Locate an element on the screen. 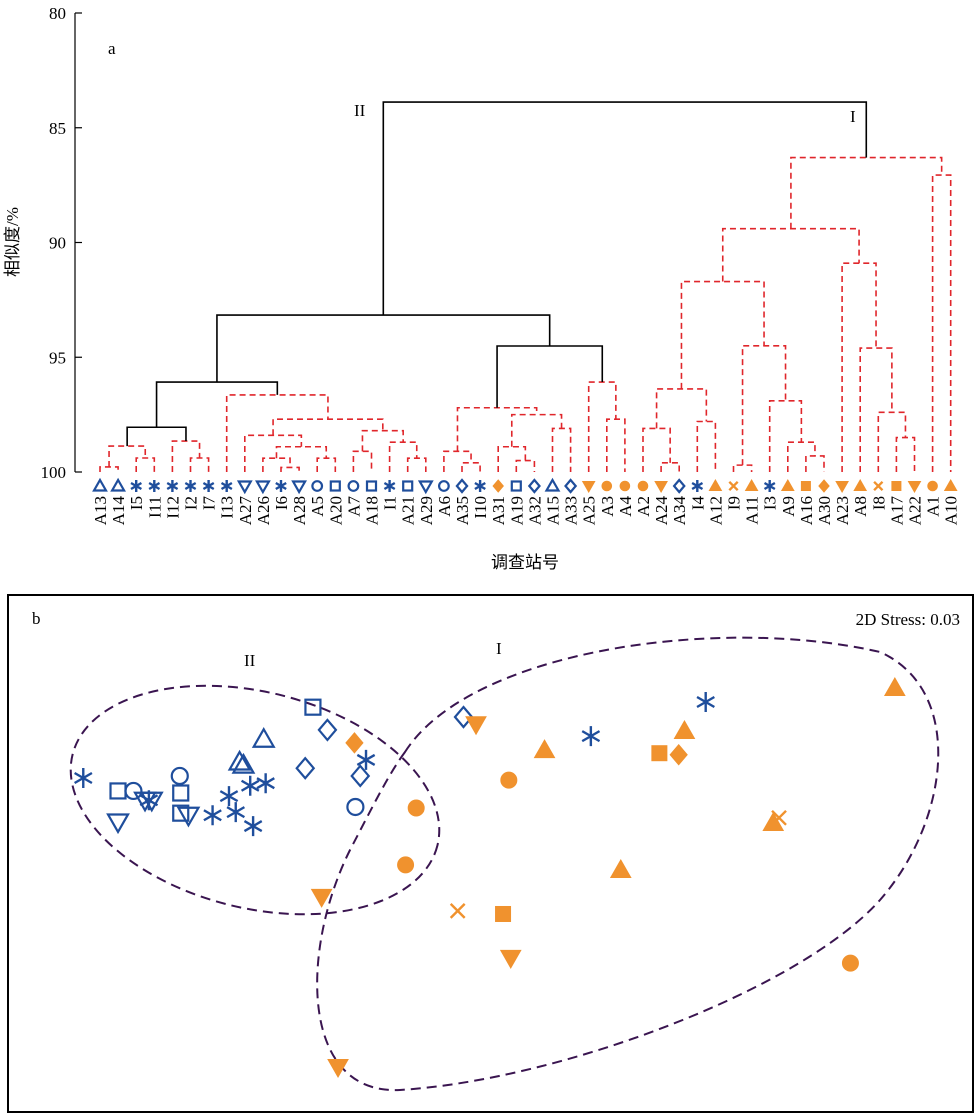 This screenshot has width=978, height=1116. leaf-label: A13 is located at coordinates (100, 510).